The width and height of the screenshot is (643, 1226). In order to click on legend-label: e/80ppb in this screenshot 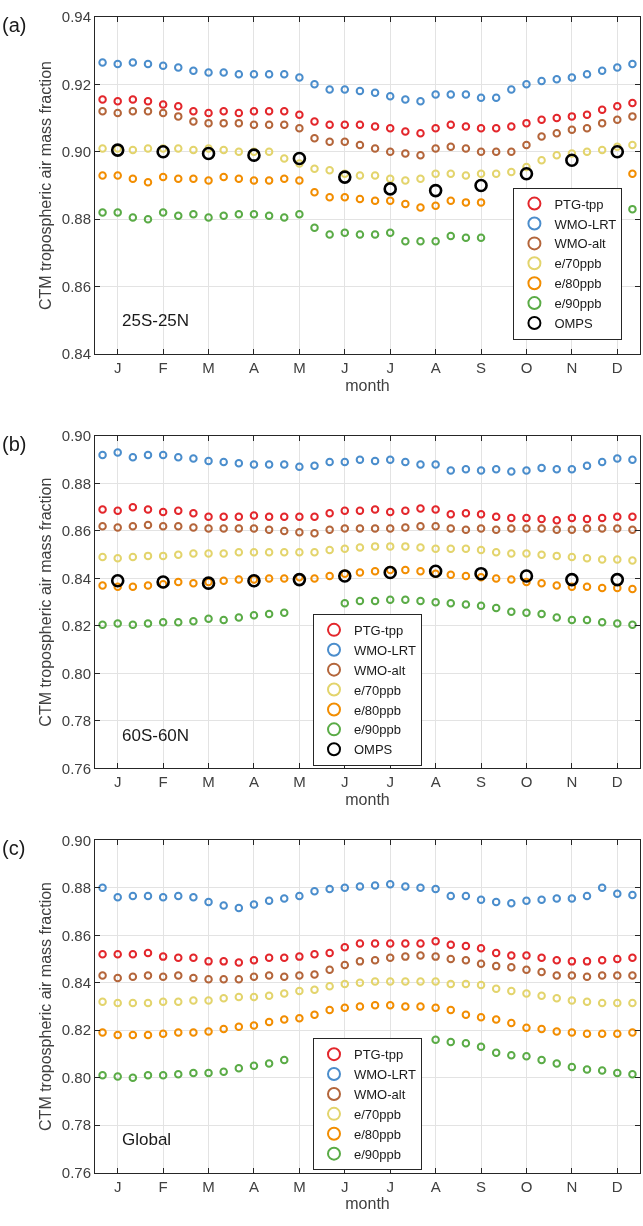, I will do `click(377, 1134)`.